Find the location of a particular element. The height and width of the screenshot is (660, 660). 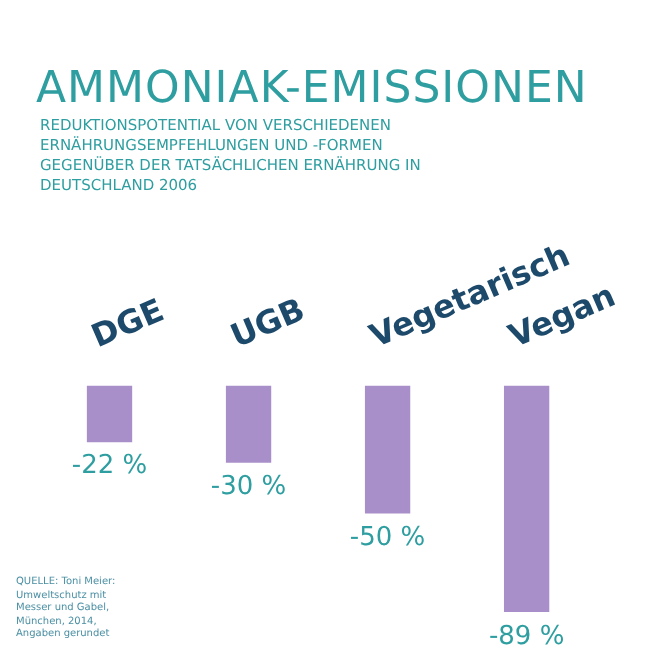

data-label: -22 % is located at coordinates (109, 466).